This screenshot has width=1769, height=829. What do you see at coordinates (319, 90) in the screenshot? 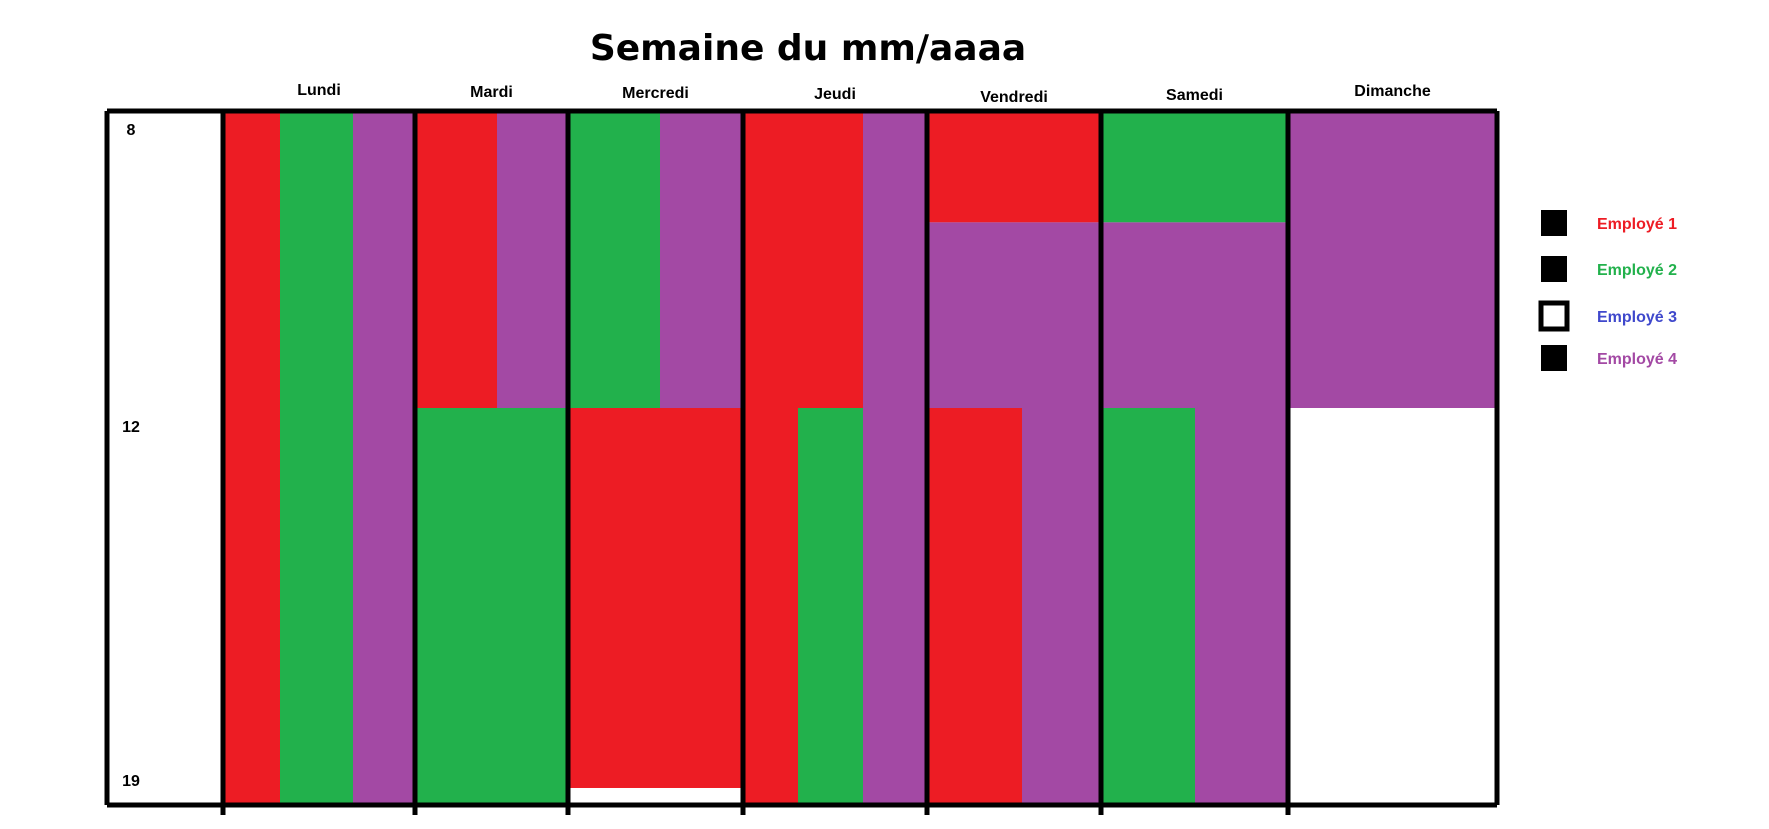
I see `day-label-lundi: Lundi` at bounding box center [319, 90].